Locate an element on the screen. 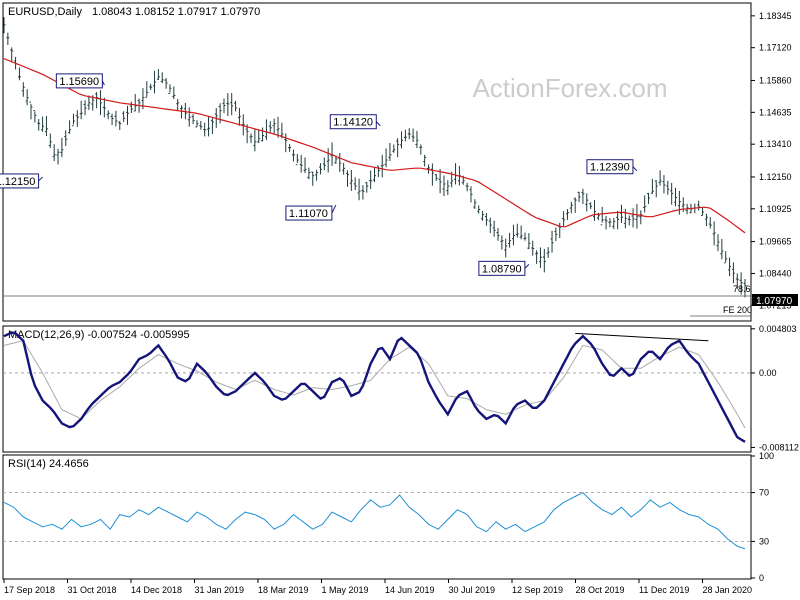 The image size is (800, 600). macd-title: MACD(12,26,9) -0.007524 -0.005995 is located at coordinates (99, 335).